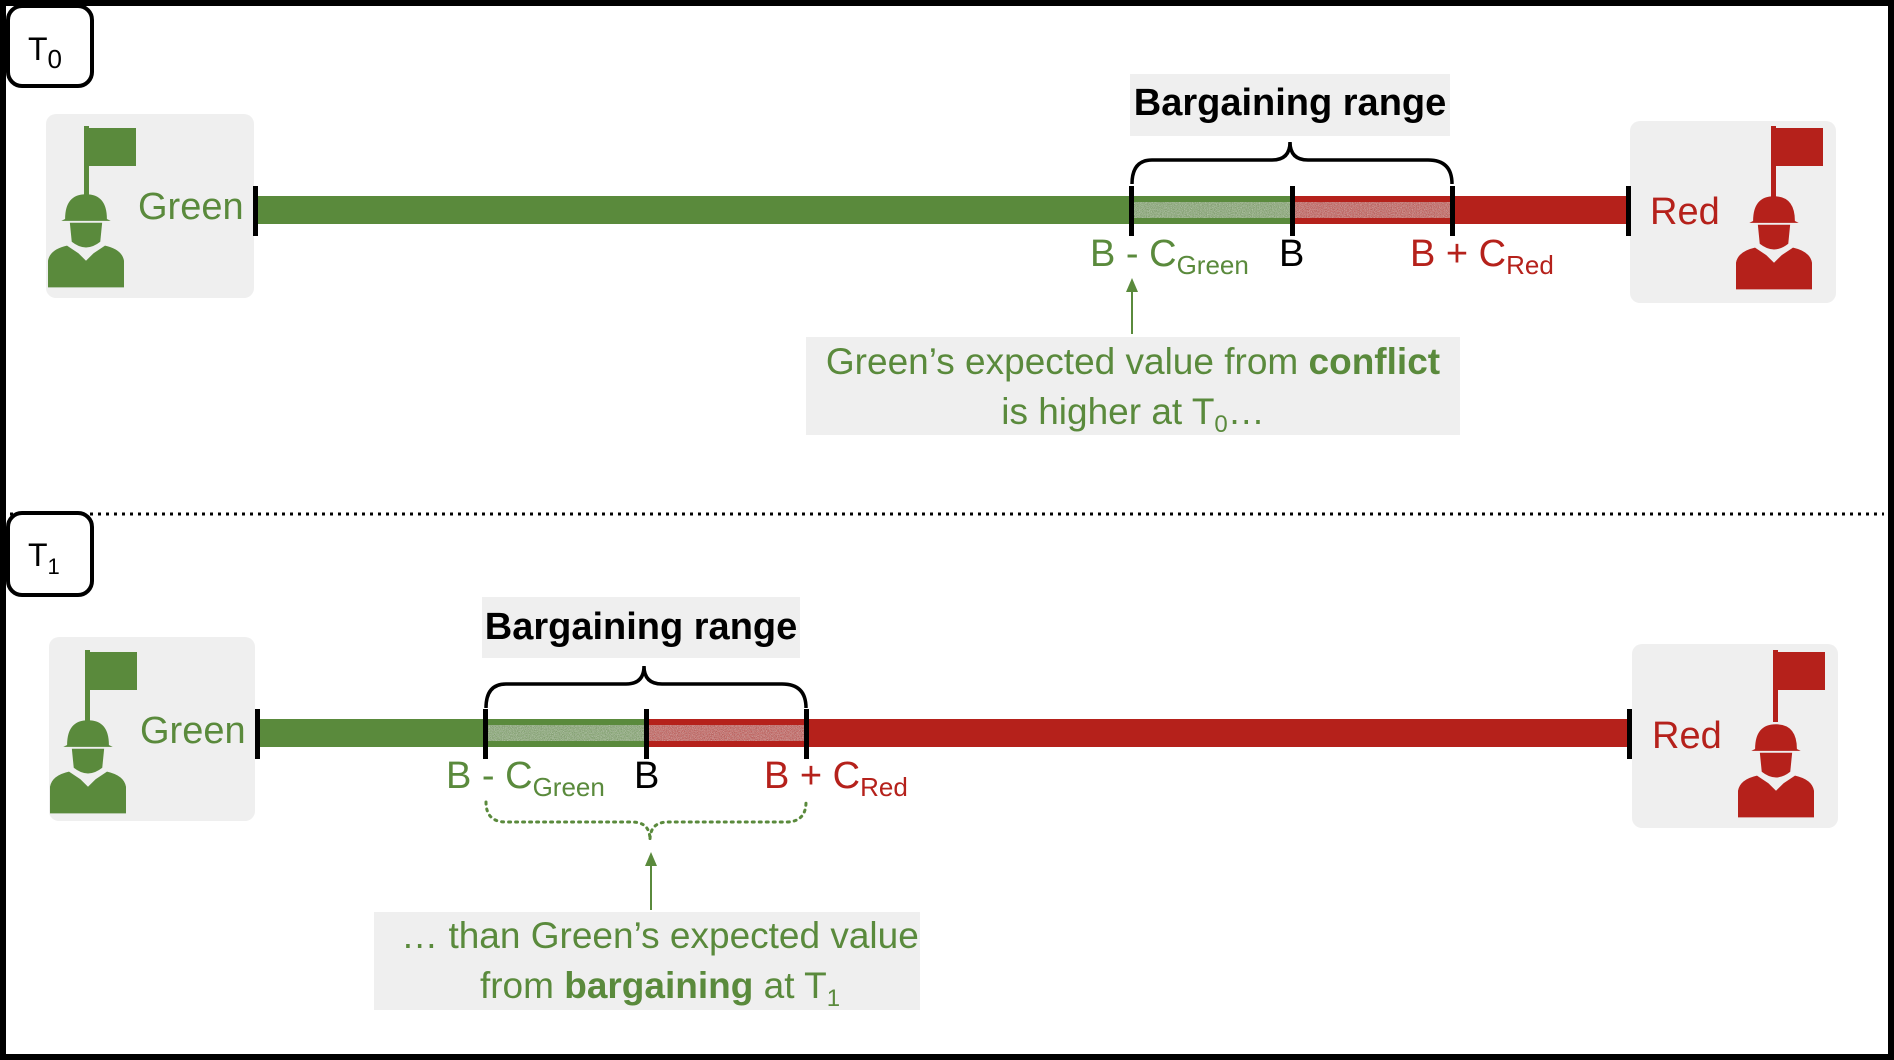 The image size is (1894, 1060). What do you see at coordinates (45, 52) in the screenshot?
I see `svg-text: T0` at bounding box center [45, 52].